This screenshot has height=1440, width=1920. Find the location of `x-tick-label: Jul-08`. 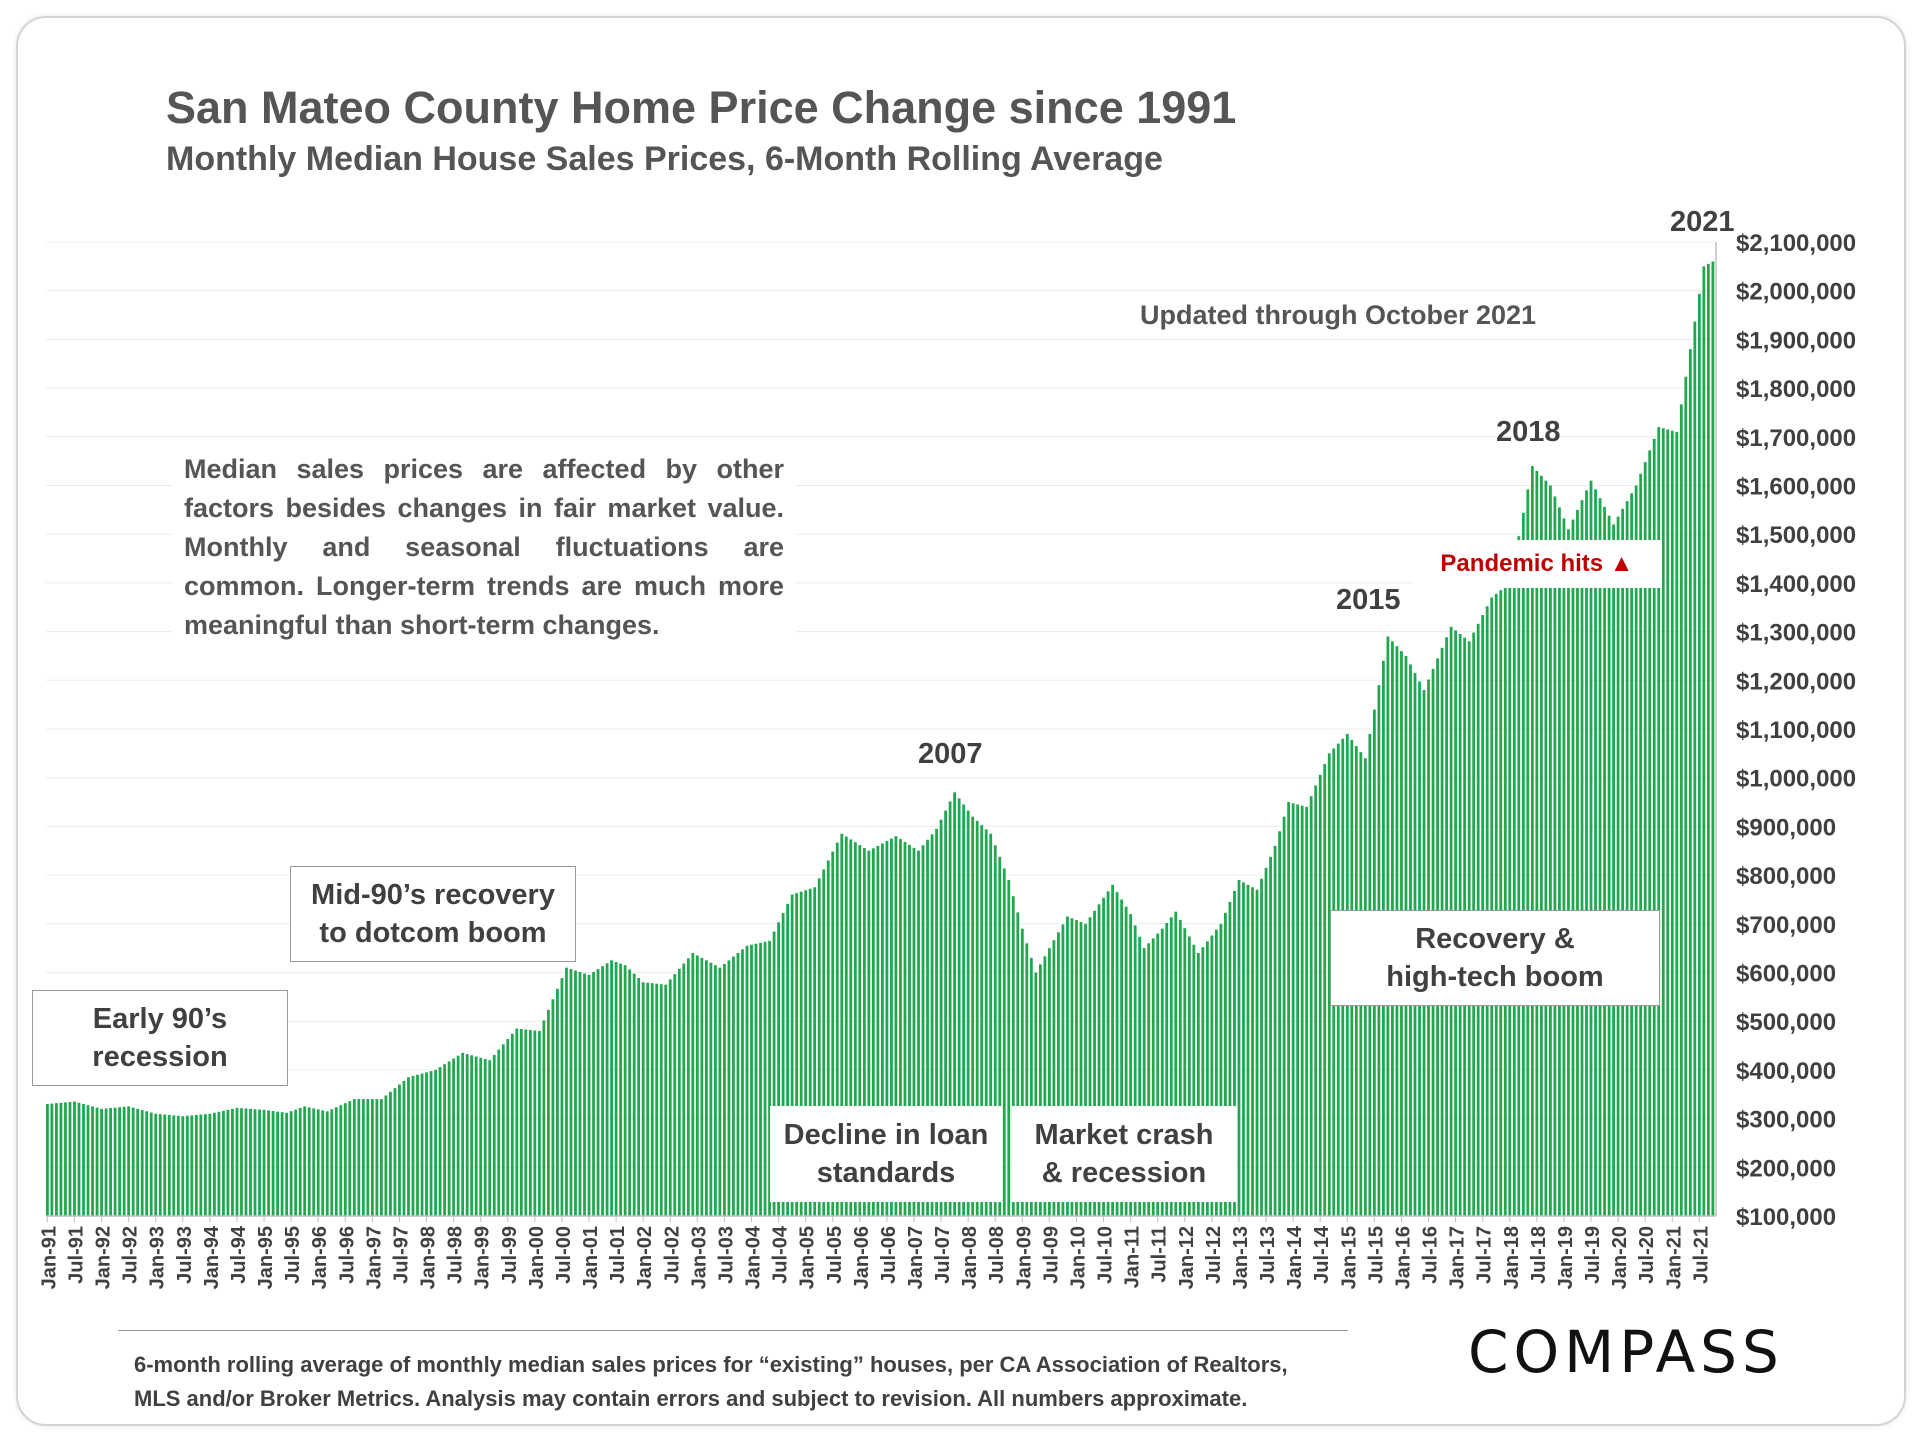

x-tick-label: Jul-08 is located at coordinates (997, 1255).